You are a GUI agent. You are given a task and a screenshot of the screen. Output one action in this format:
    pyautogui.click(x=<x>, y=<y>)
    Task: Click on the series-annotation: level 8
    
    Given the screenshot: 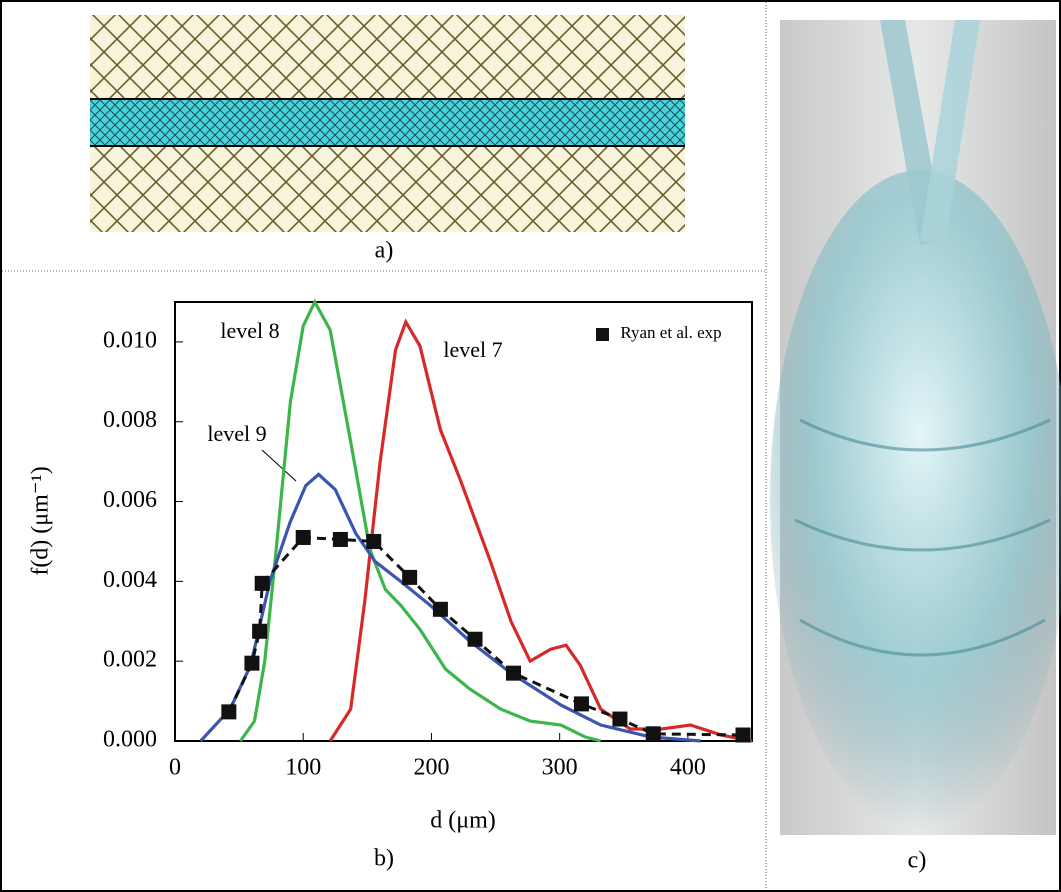 What is the action you would take?
    pyautogui.click(x=249, y=330)
    